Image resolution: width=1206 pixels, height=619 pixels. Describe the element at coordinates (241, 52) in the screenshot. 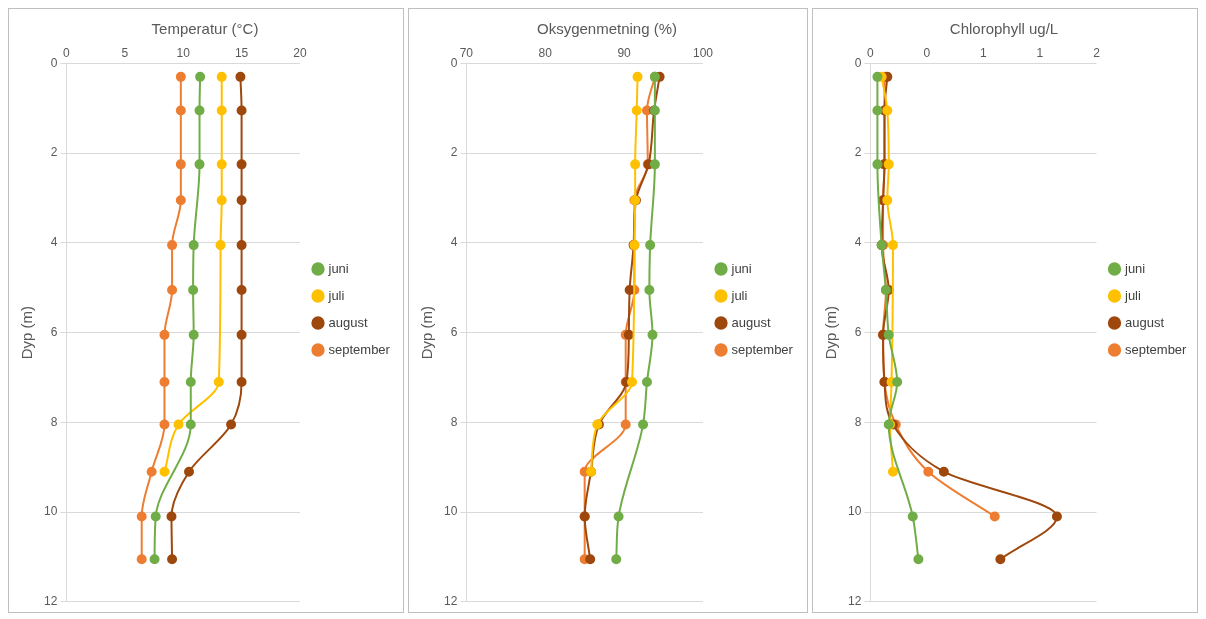

I see `x-tick-label: 15` at that location.